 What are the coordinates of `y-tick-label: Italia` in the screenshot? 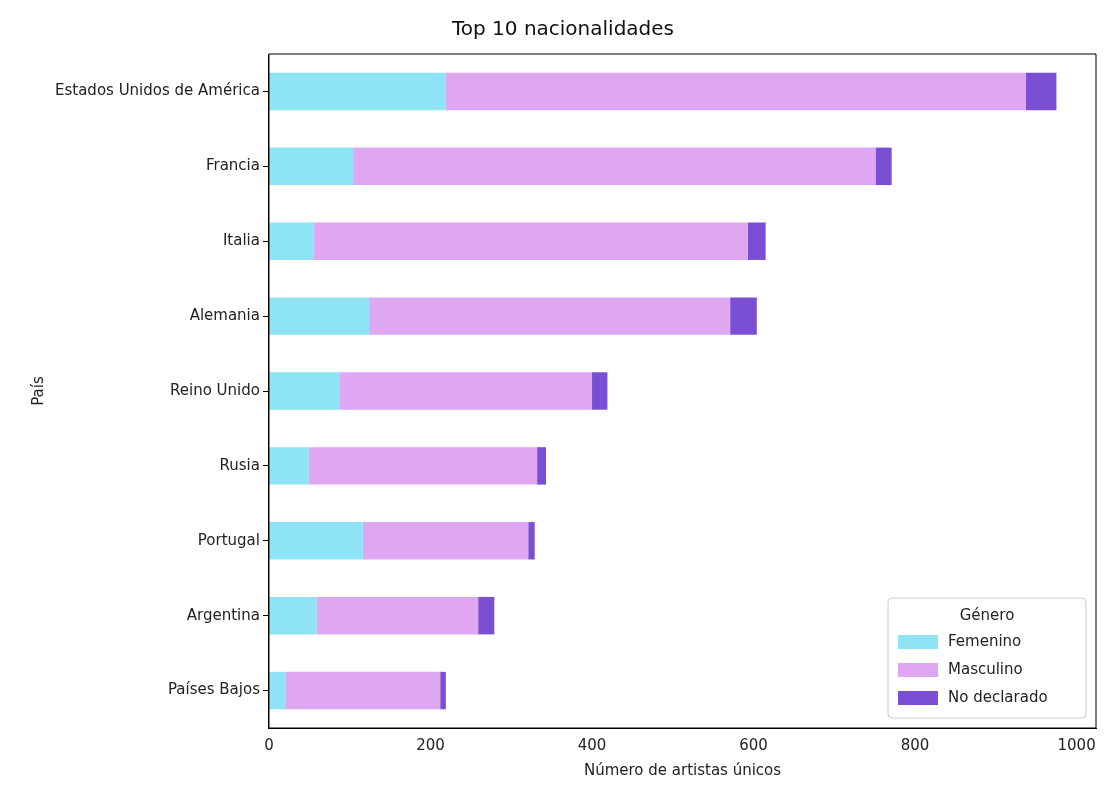 It's located at (241, 240).